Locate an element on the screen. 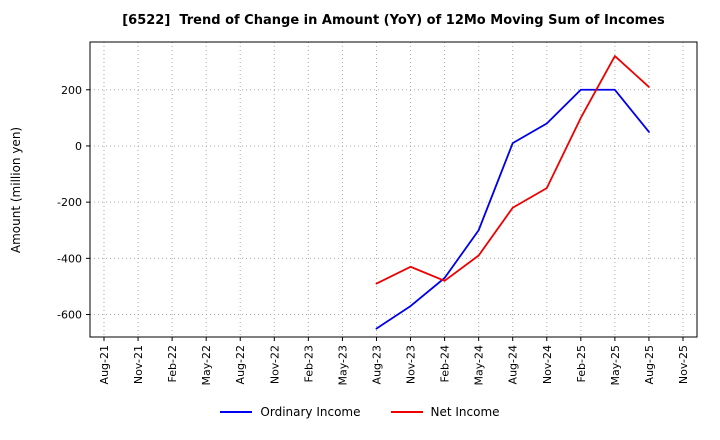 This screenshot has width=720, height=440. x-tick-label: Nov-25 is located at coordinates (683, 364).